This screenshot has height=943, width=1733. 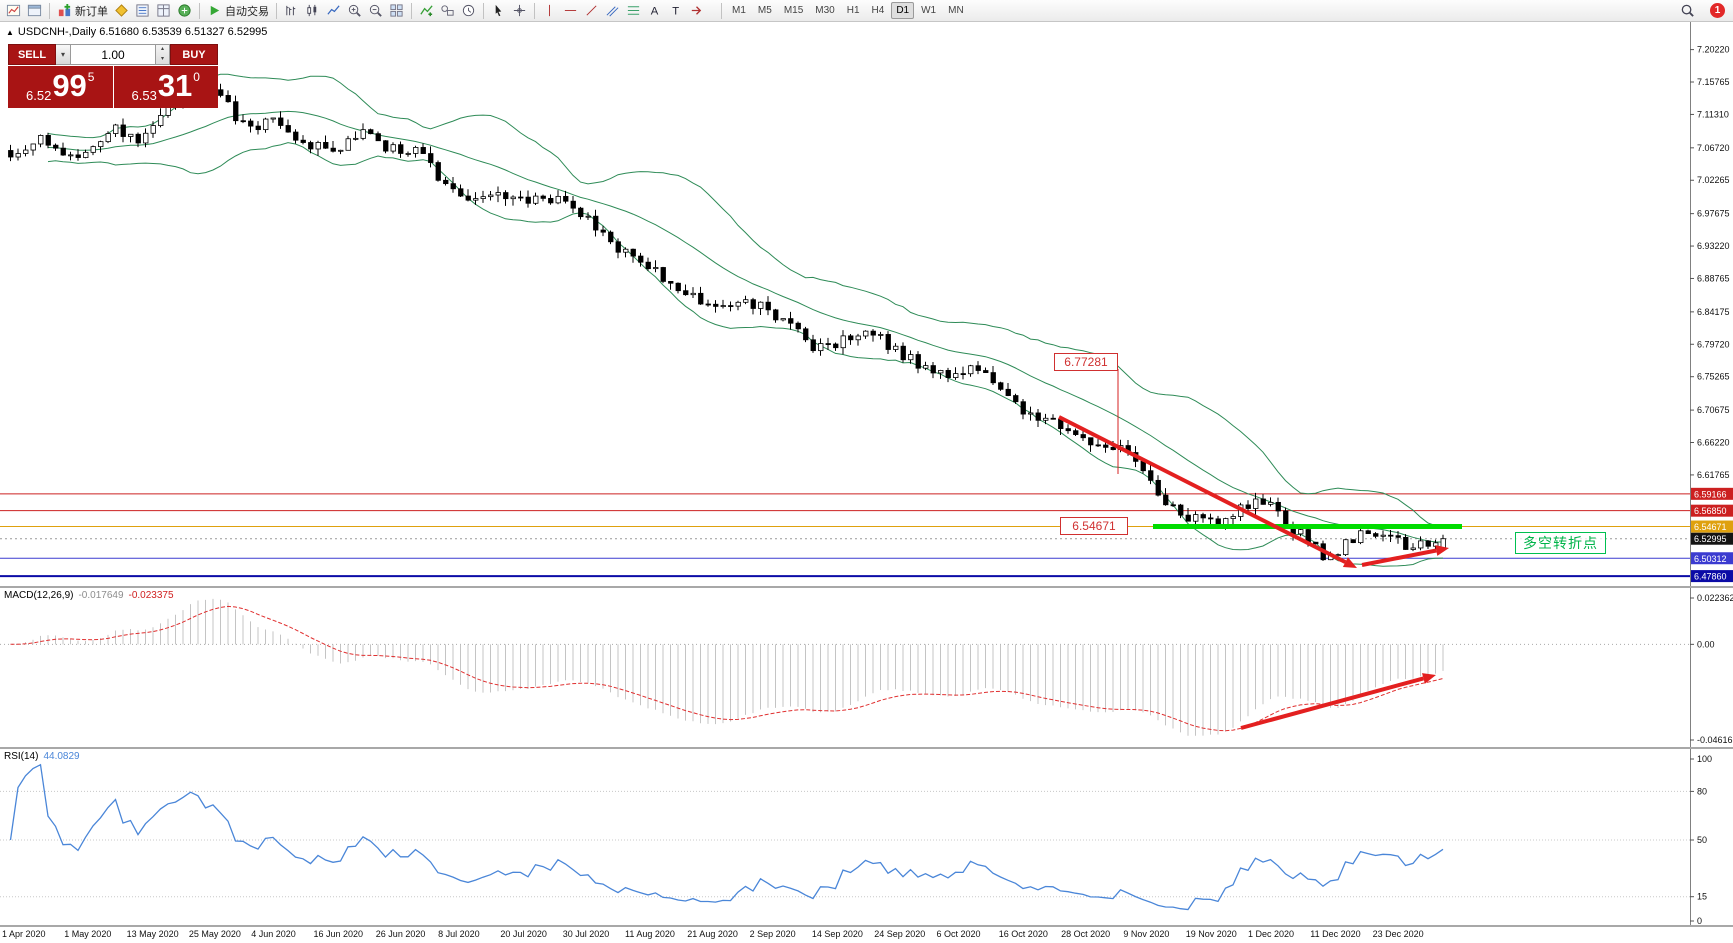 I want to click on tile-windows-button, so click(x=396, y=10).